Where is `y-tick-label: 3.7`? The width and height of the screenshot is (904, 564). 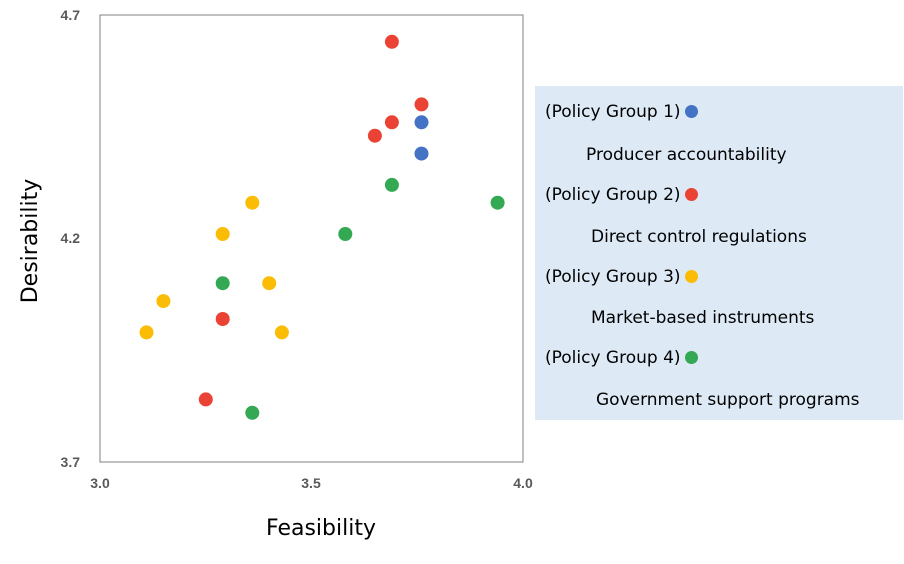
y-tick-label: 3.7 is located at coordinates (71, 462).